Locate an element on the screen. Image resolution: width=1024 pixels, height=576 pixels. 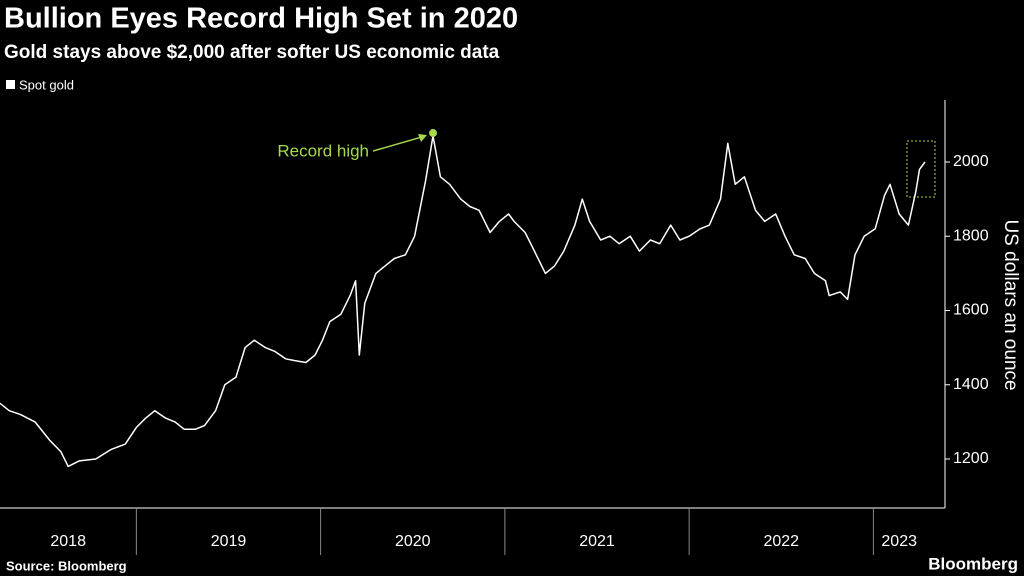
y-tick-label: 1800 is located at coordinates (971, 235).